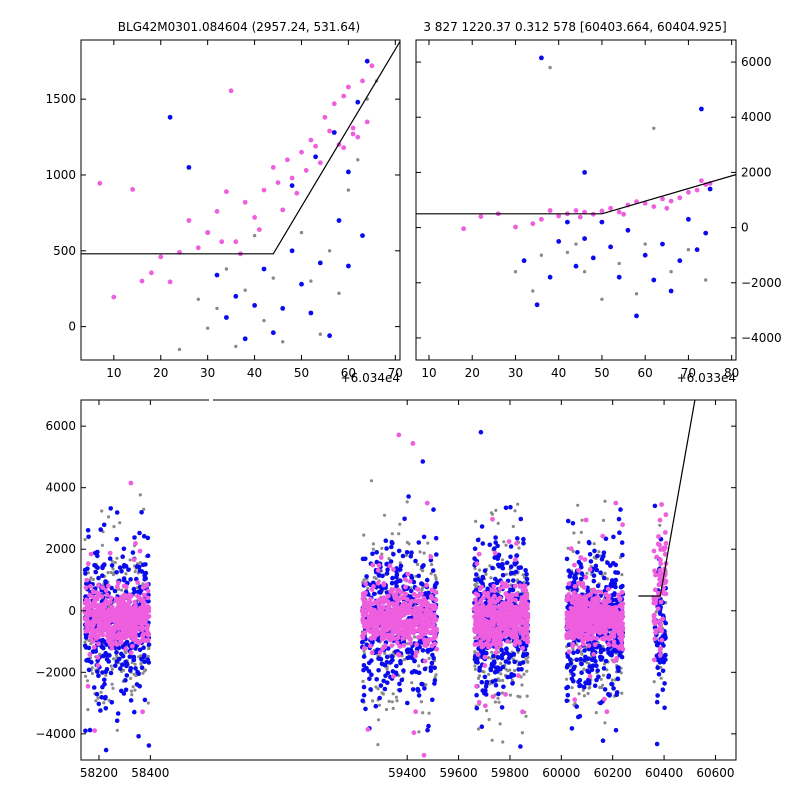  Describe the element at coordinates (706, 378) in the screenshot. I see `panel-top-right-offset: +6.033e4` at that location.